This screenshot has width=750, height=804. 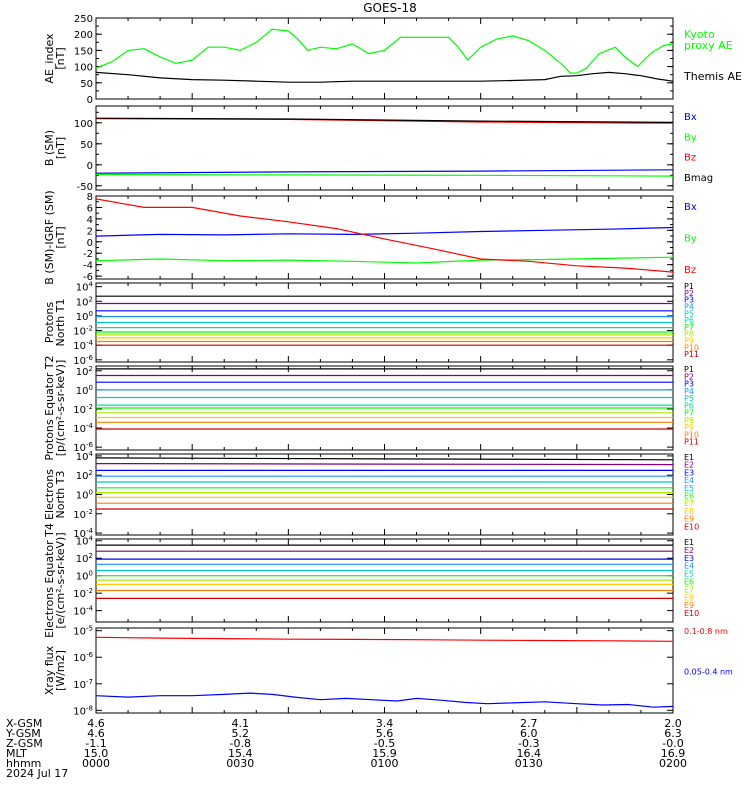 What do you see at coordinates (689, 334) in the screenshot?
I see `legend-entry: P8` at bounding box center [689, 334].